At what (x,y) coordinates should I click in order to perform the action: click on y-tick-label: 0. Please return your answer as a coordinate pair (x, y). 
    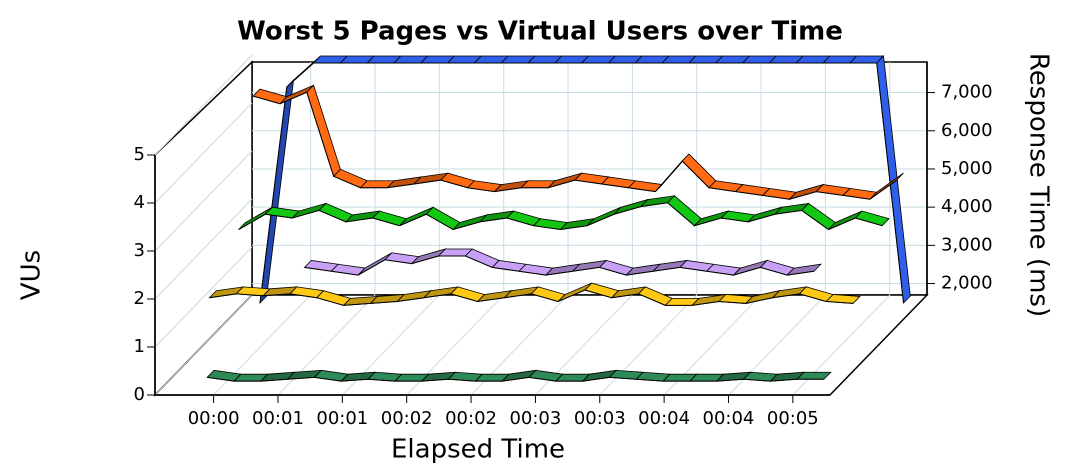
    Looking at the image, I should click on (139, 394).